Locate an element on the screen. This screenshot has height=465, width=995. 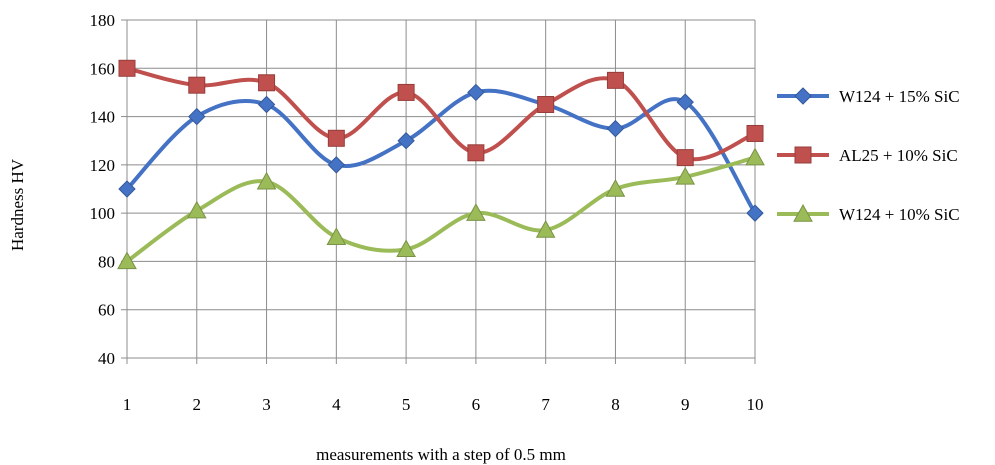
x-tick-label: 8 is located at coordinates (615, 404).